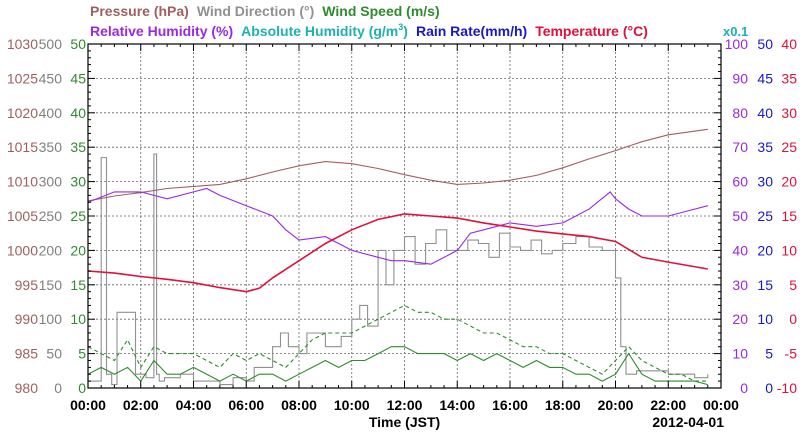 This screenshot has width=800, height=434. I want to click on left-axis-tick-label: 985, so click(27, 354).